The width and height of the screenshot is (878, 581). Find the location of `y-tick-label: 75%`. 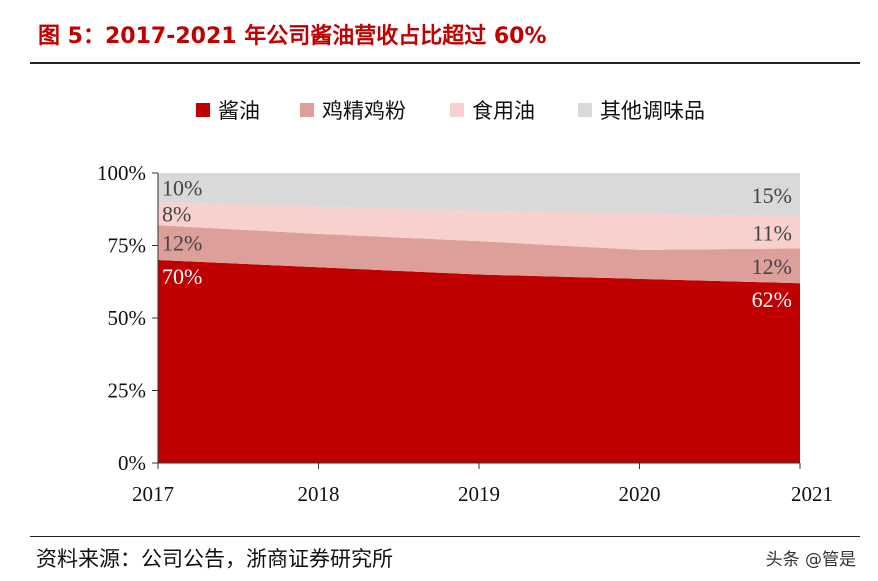

y-tick-label: 75% is located at coordinates (127, 246).